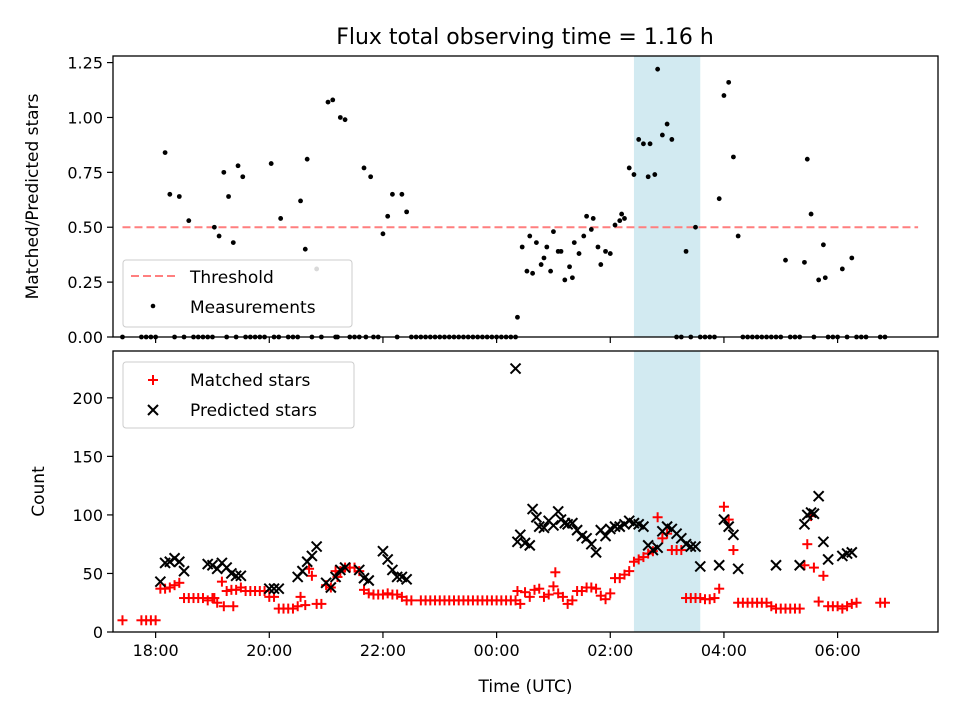 The image size is (960, 720). I want to click on legend-predicted-swatch, so click(153, 410).